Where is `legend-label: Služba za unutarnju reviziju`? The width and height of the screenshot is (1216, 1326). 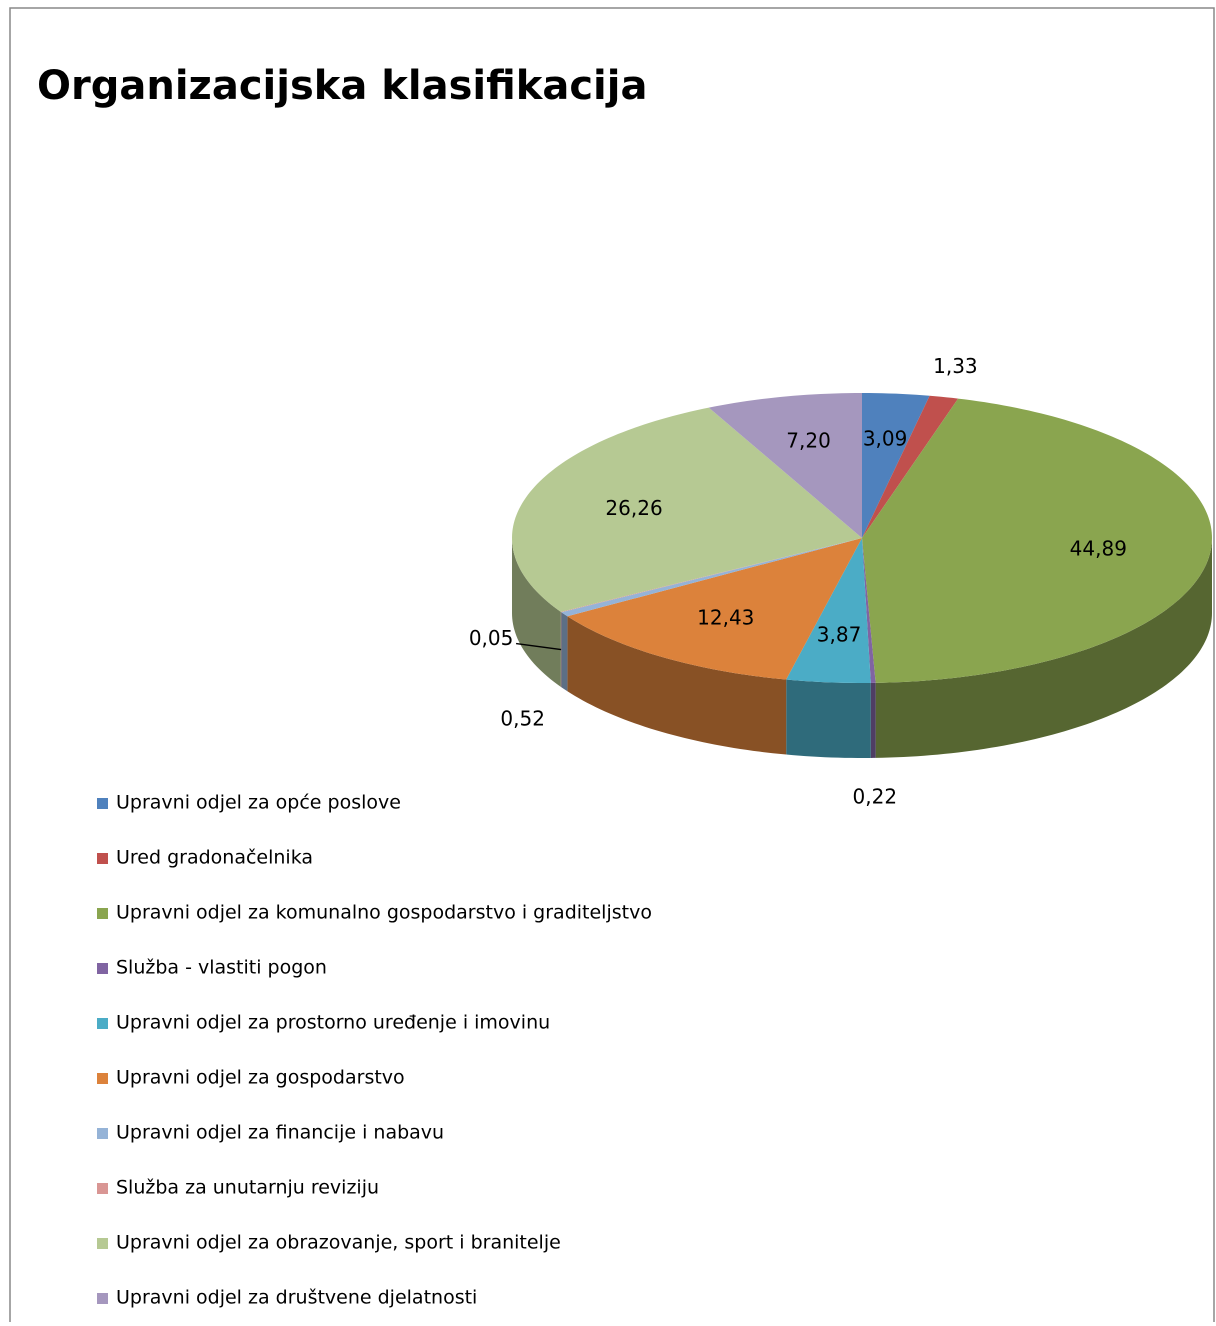 legend-label: Služba za unutarnju reviziju is located at coordinates (247, 1188).